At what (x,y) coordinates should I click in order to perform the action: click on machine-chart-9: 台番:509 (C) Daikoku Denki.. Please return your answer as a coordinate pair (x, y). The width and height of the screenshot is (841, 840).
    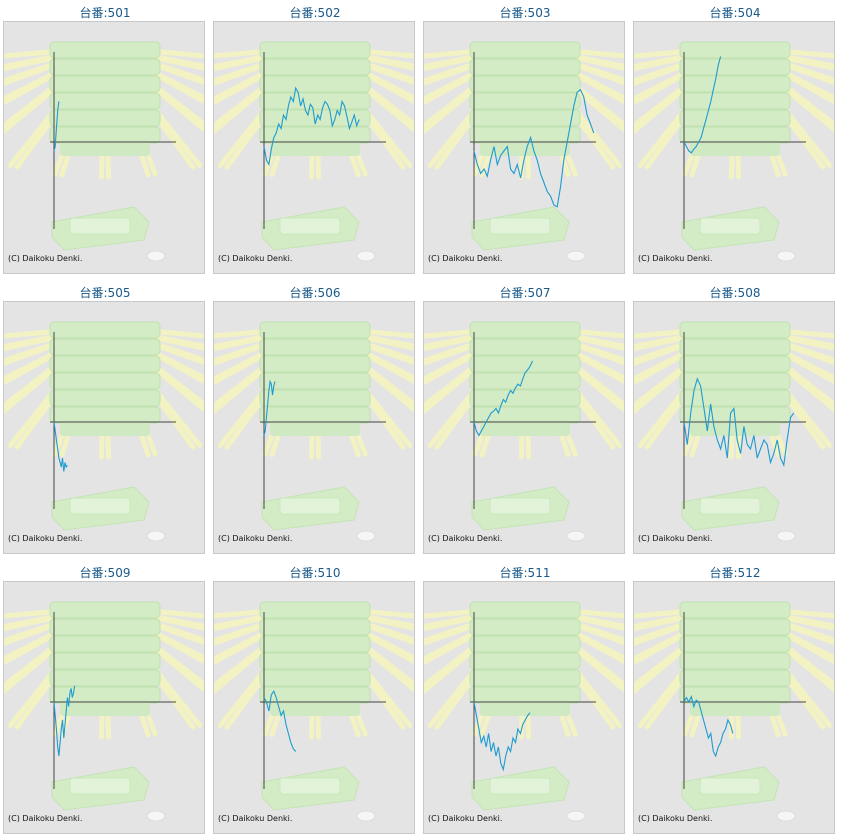
    Looking at the image, I should click on (105, 700).